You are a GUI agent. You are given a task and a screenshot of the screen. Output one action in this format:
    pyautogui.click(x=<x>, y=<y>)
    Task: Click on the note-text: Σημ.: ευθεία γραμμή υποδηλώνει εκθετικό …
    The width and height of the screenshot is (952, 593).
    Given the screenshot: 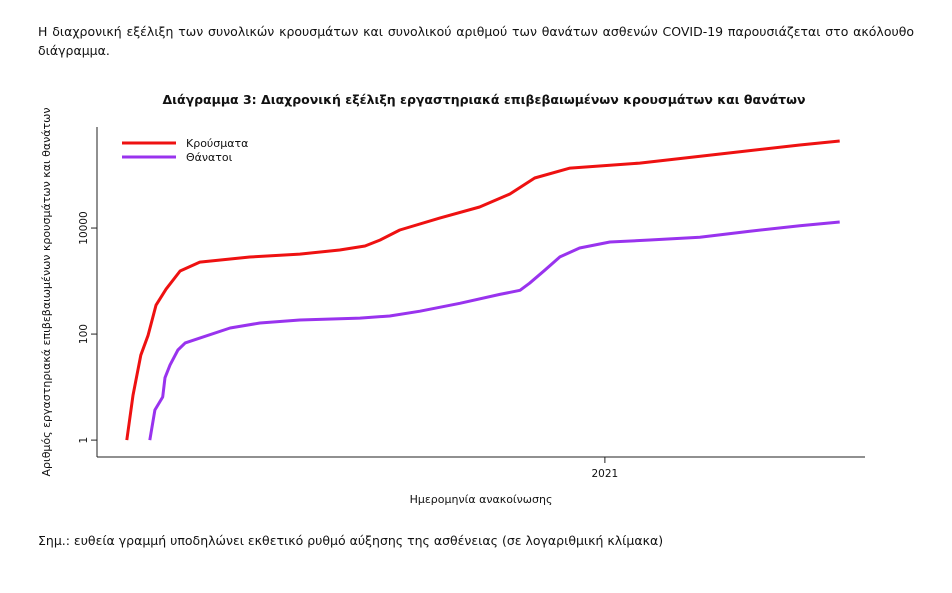 What is the action you would take?
    pyautogui.click(x=351, y=540)
    